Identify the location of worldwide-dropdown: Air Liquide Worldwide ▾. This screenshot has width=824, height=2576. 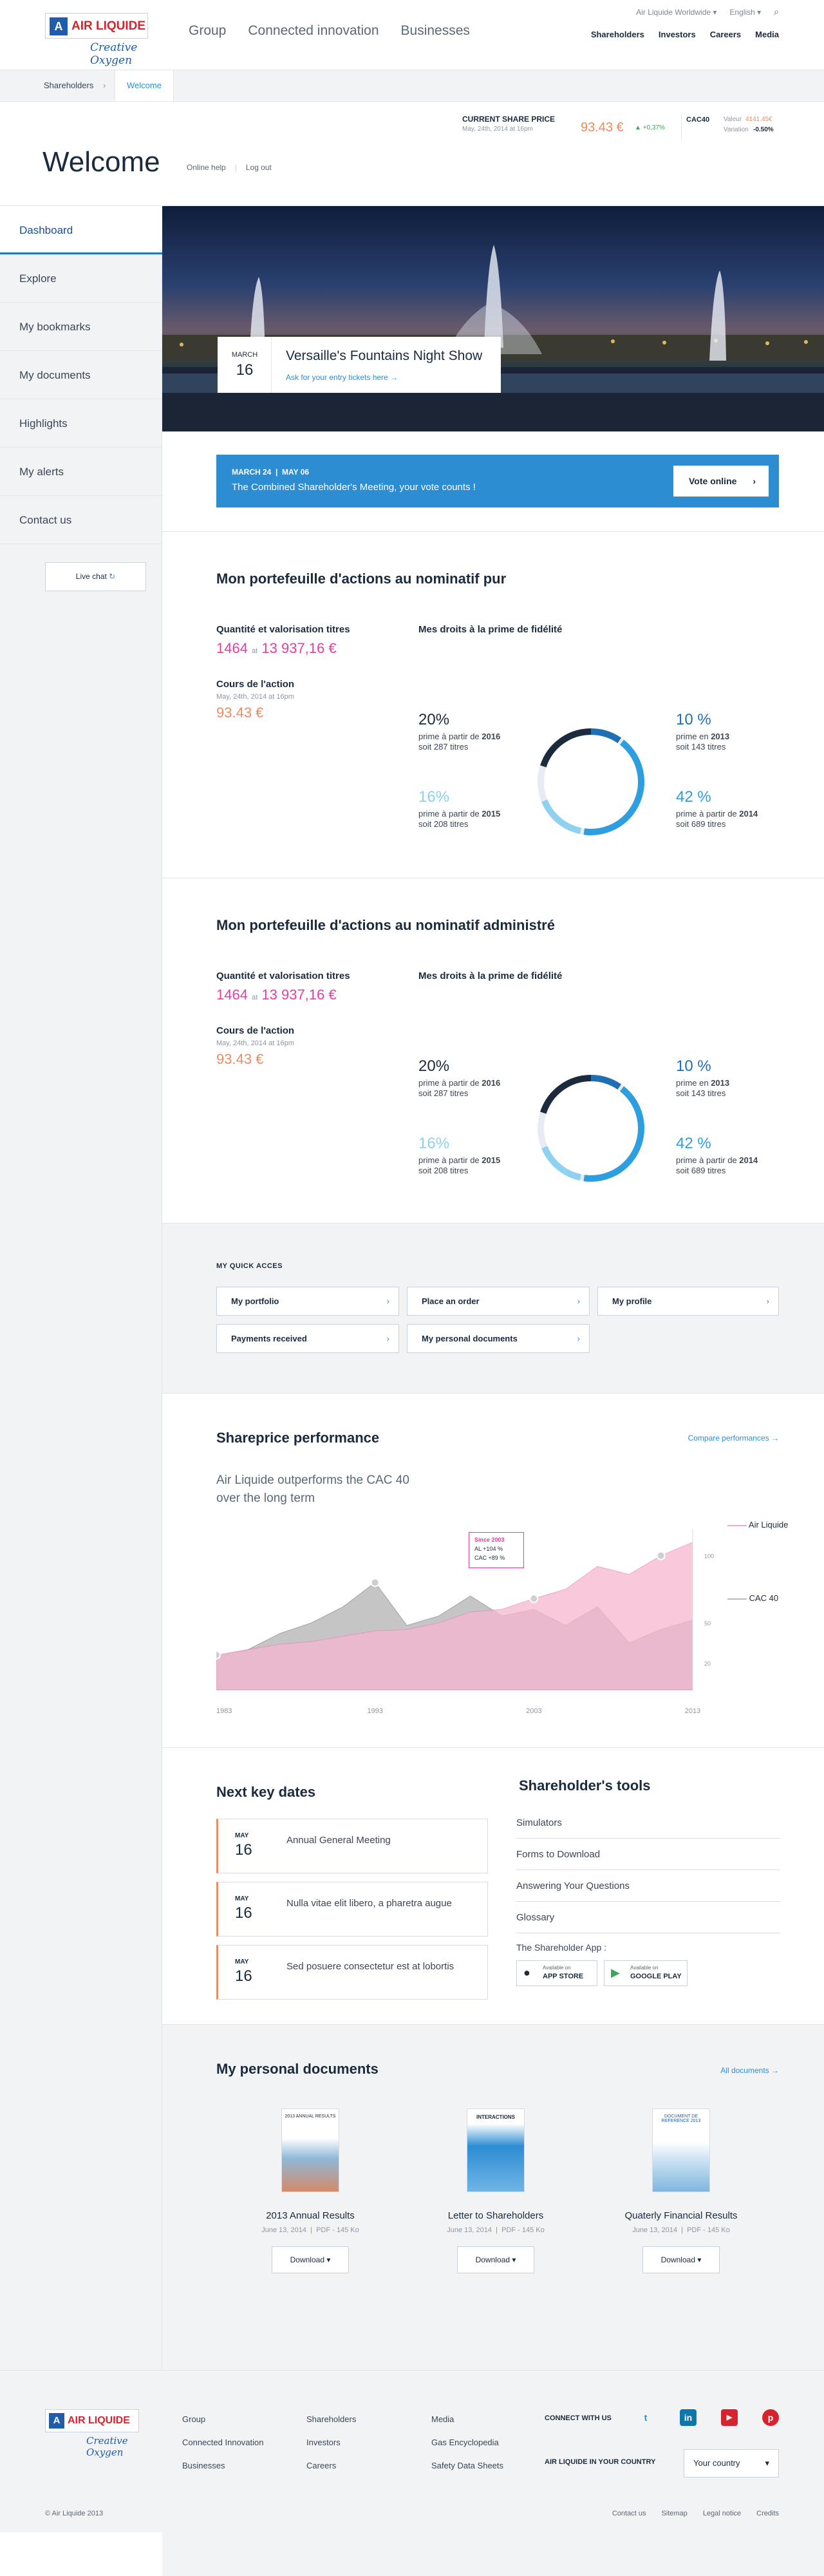
(676, 12).